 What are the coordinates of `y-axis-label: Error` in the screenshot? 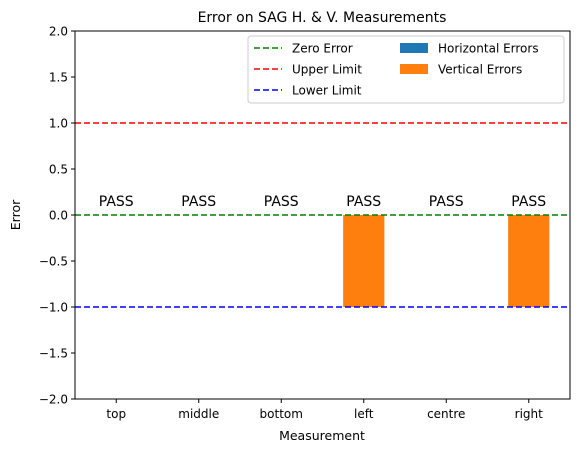 It's located at (15, 214).